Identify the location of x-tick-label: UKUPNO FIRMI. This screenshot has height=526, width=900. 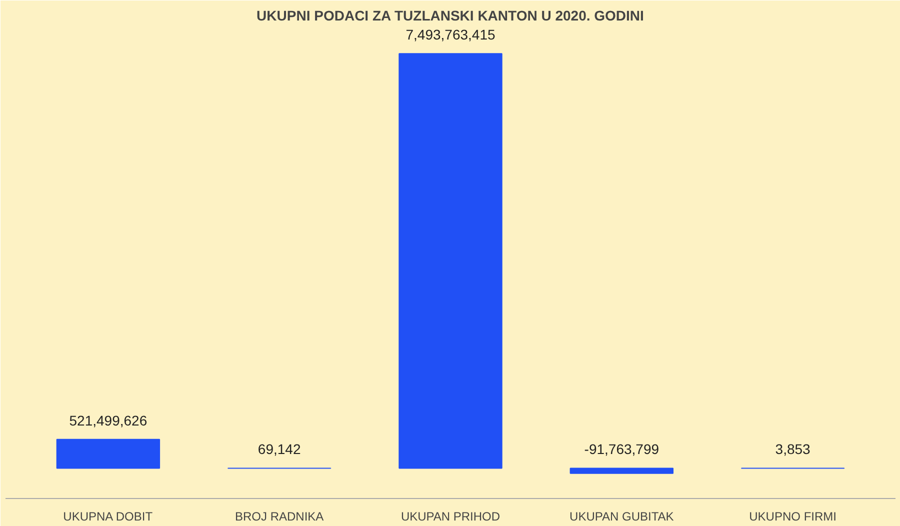
(792, 517).